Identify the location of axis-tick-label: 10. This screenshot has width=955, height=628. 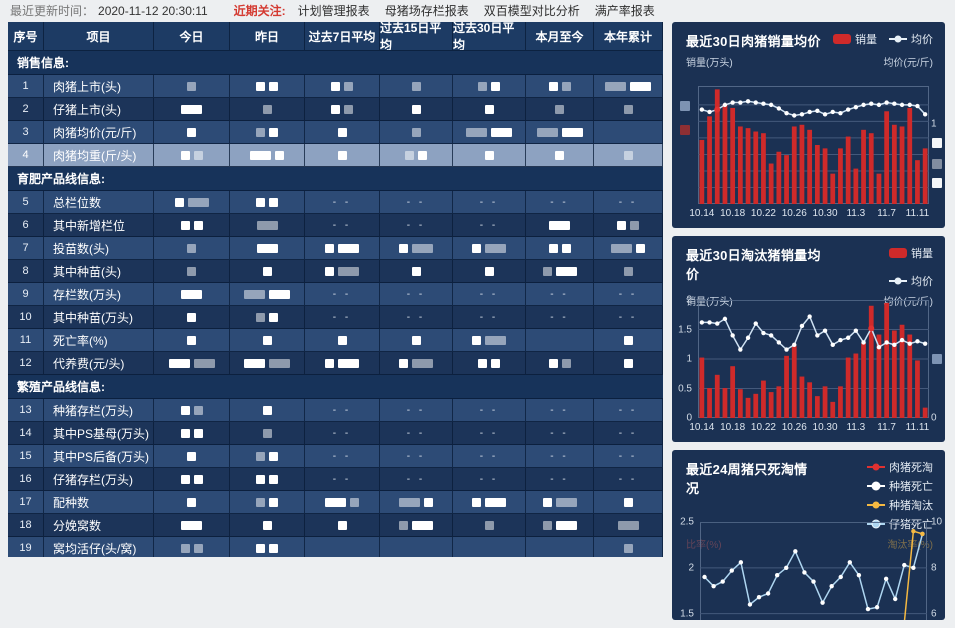
(937, 522).